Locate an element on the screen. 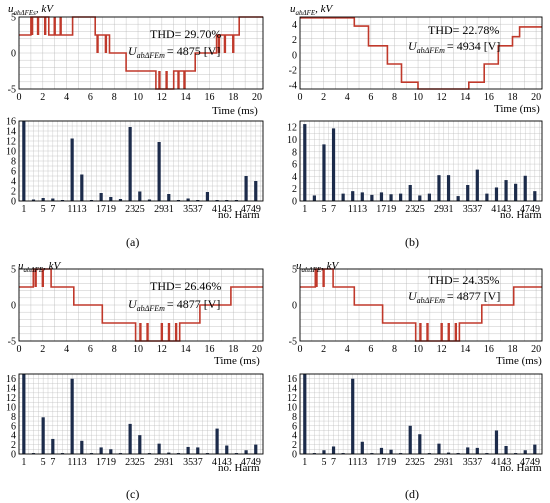 Image resolution: width=550 pixels, height=503 pixels. thd-text-d: THD= 24.35% is located at coordinates (463, 280).